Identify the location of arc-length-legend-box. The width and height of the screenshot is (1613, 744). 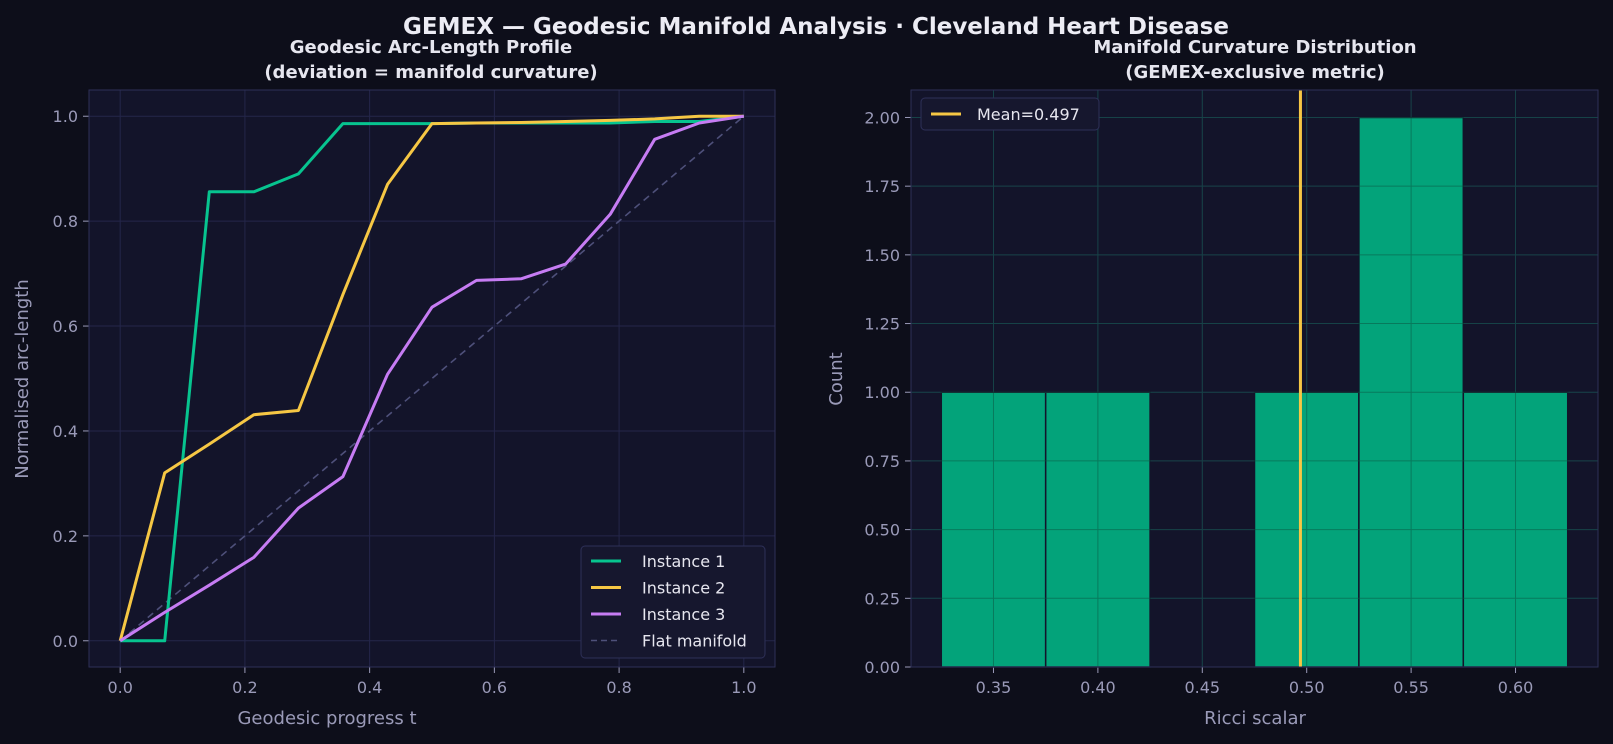
(673, 602).